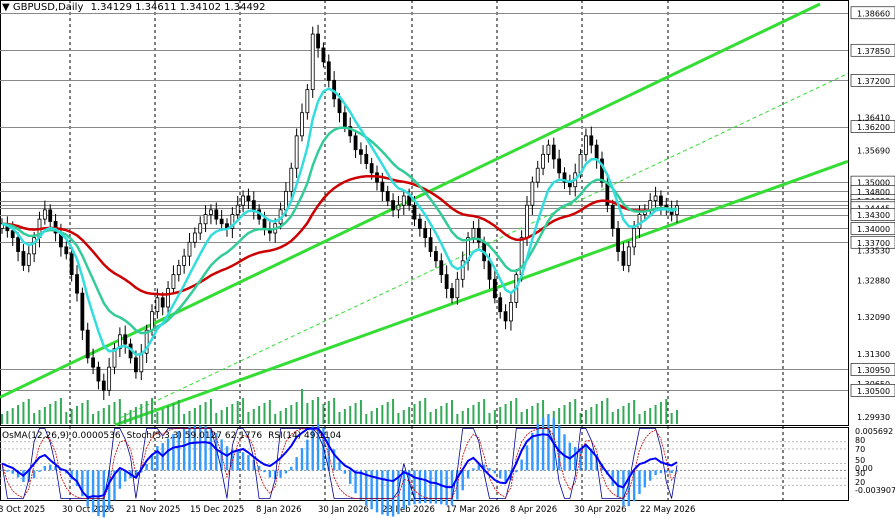 The height and width of the screenshot is (519, 895). I want to click on symbol-dropdown-icon: ▼, so click(6, 7).